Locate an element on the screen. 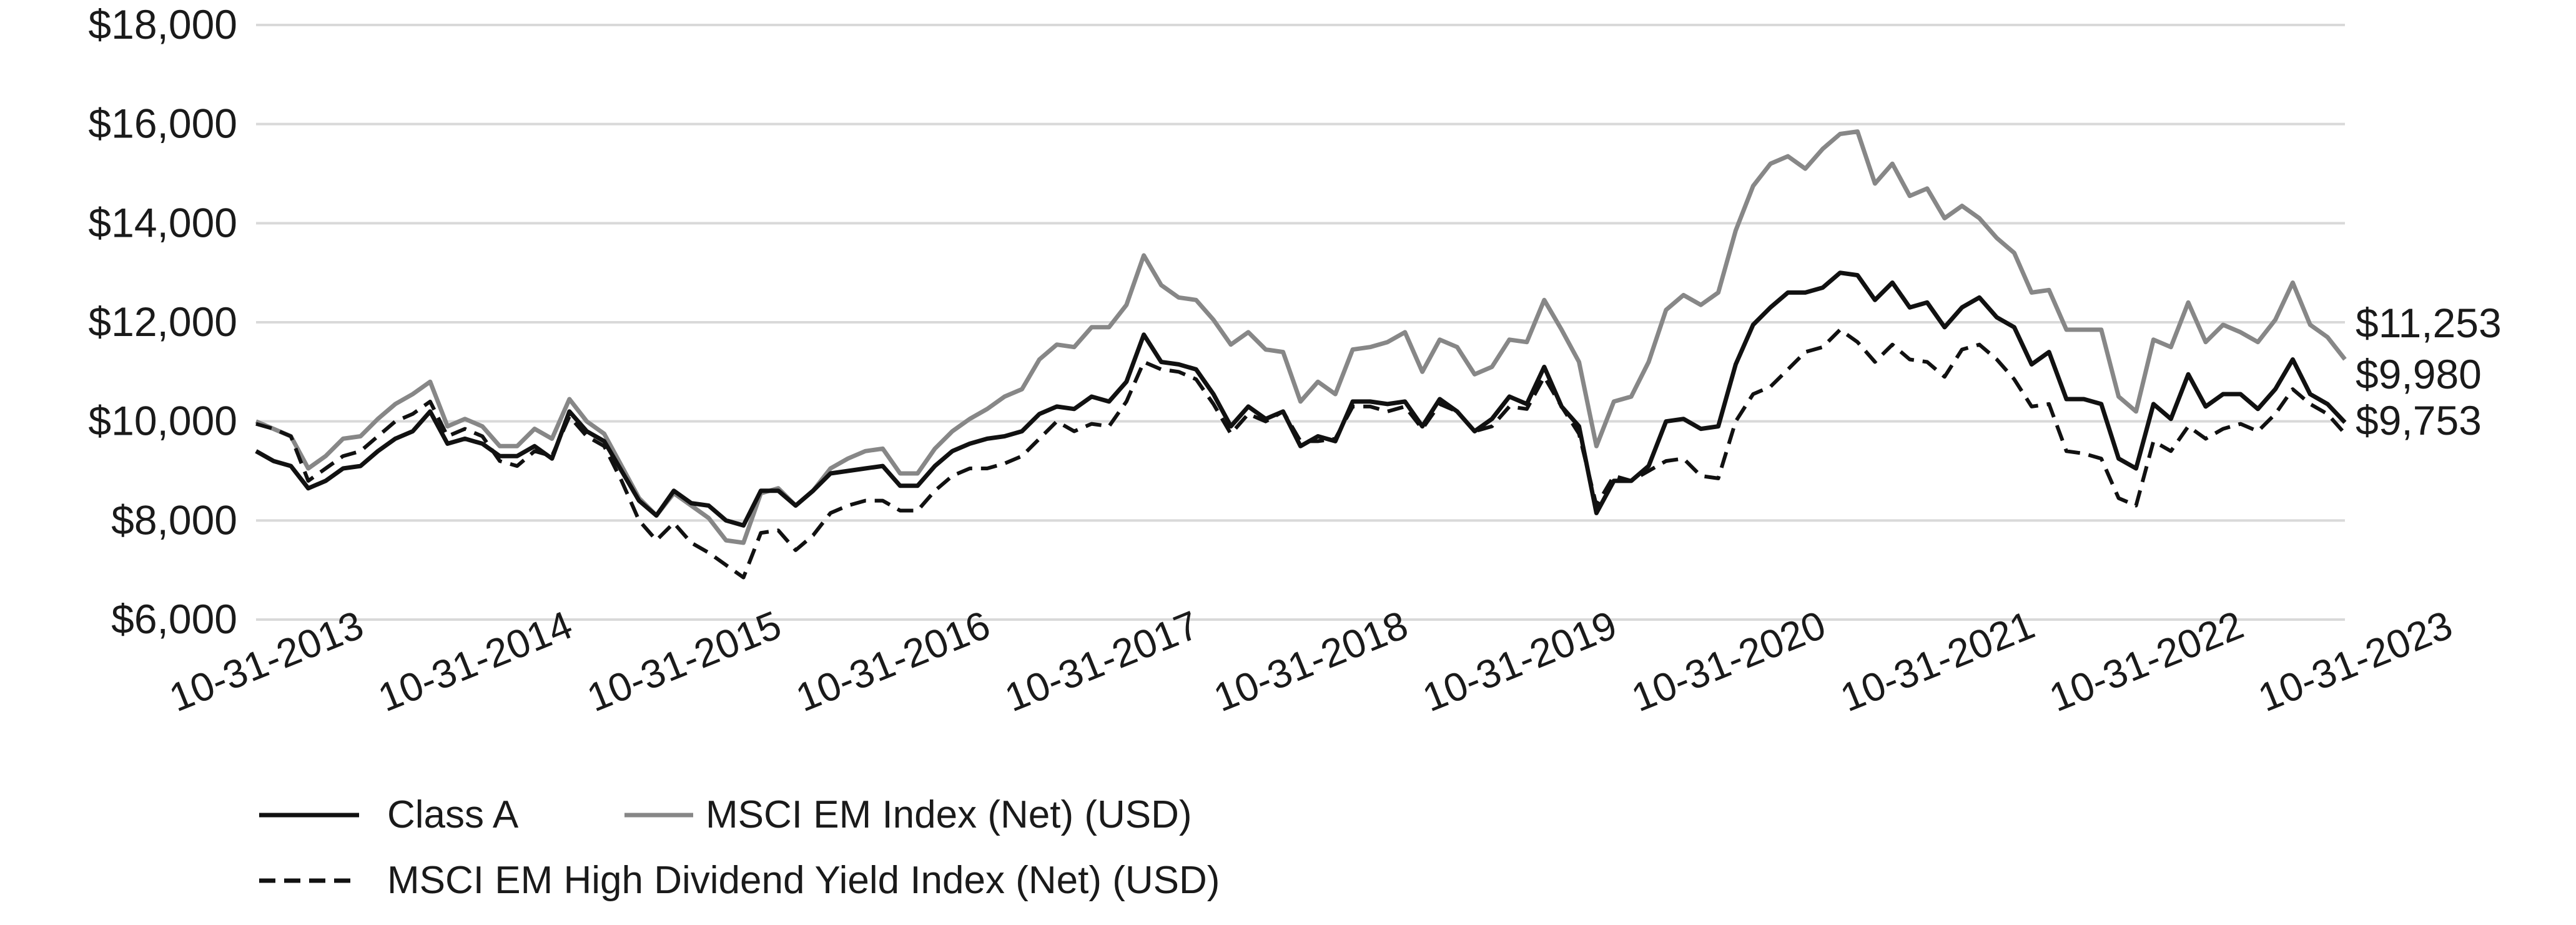  y-tick-label: $8,000 is located at coordinates (174, 520).